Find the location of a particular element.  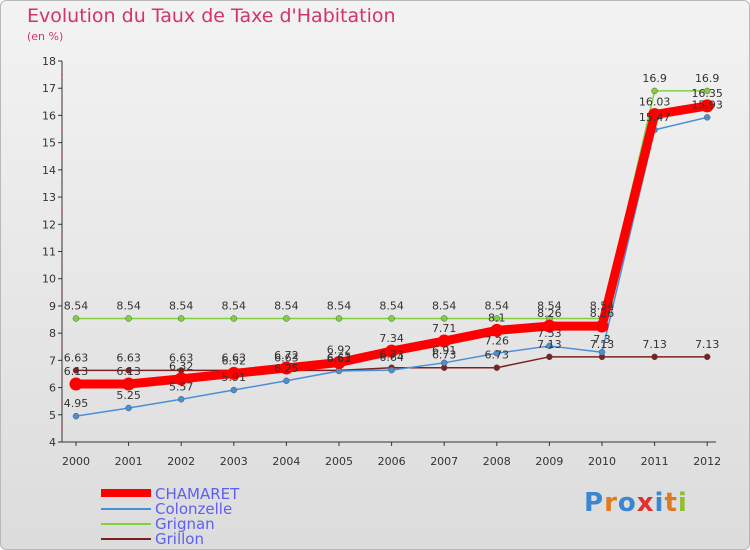

y-tick-label: 10 is located at coordinates (49, 279).